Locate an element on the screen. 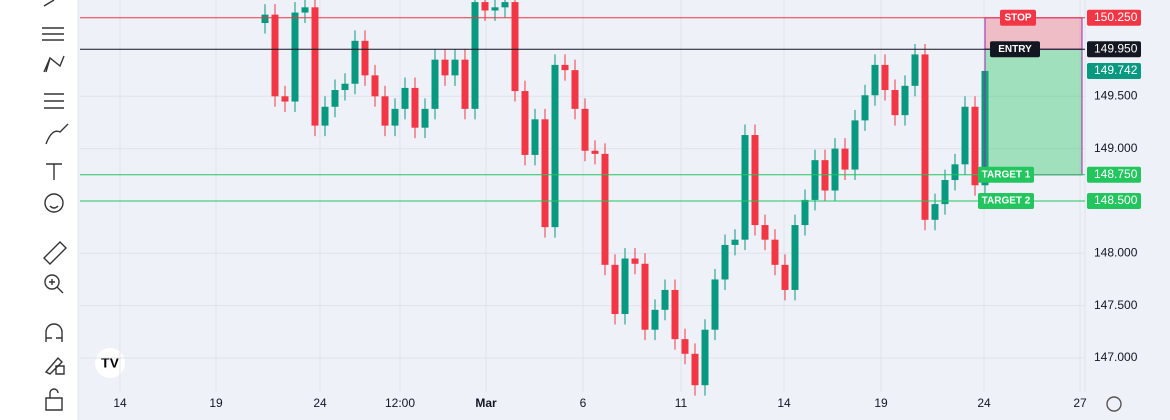  toolbar is located at coordinates (39, 210).